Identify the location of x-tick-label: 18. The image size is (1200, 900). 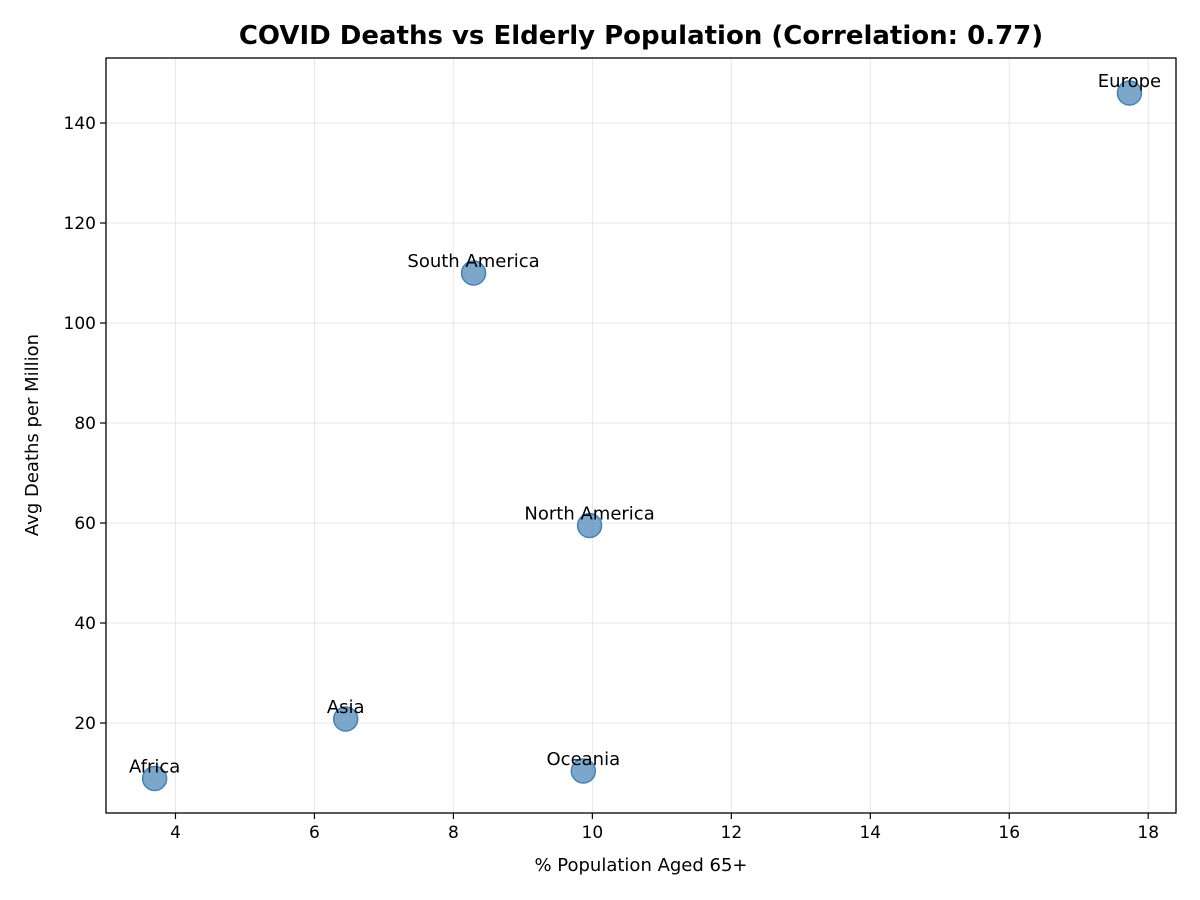
(1148, 833).